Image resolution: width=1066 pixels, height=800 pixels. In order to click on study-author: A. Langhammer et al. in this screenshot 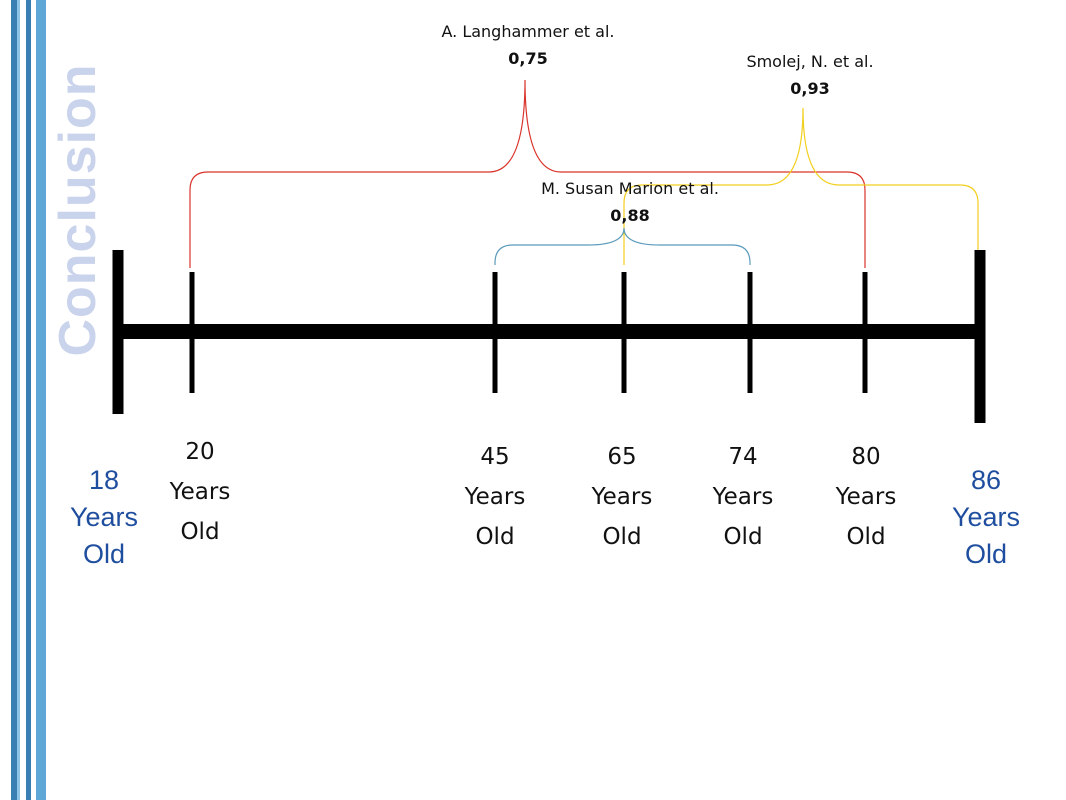, I will do `click(528, 31)`.